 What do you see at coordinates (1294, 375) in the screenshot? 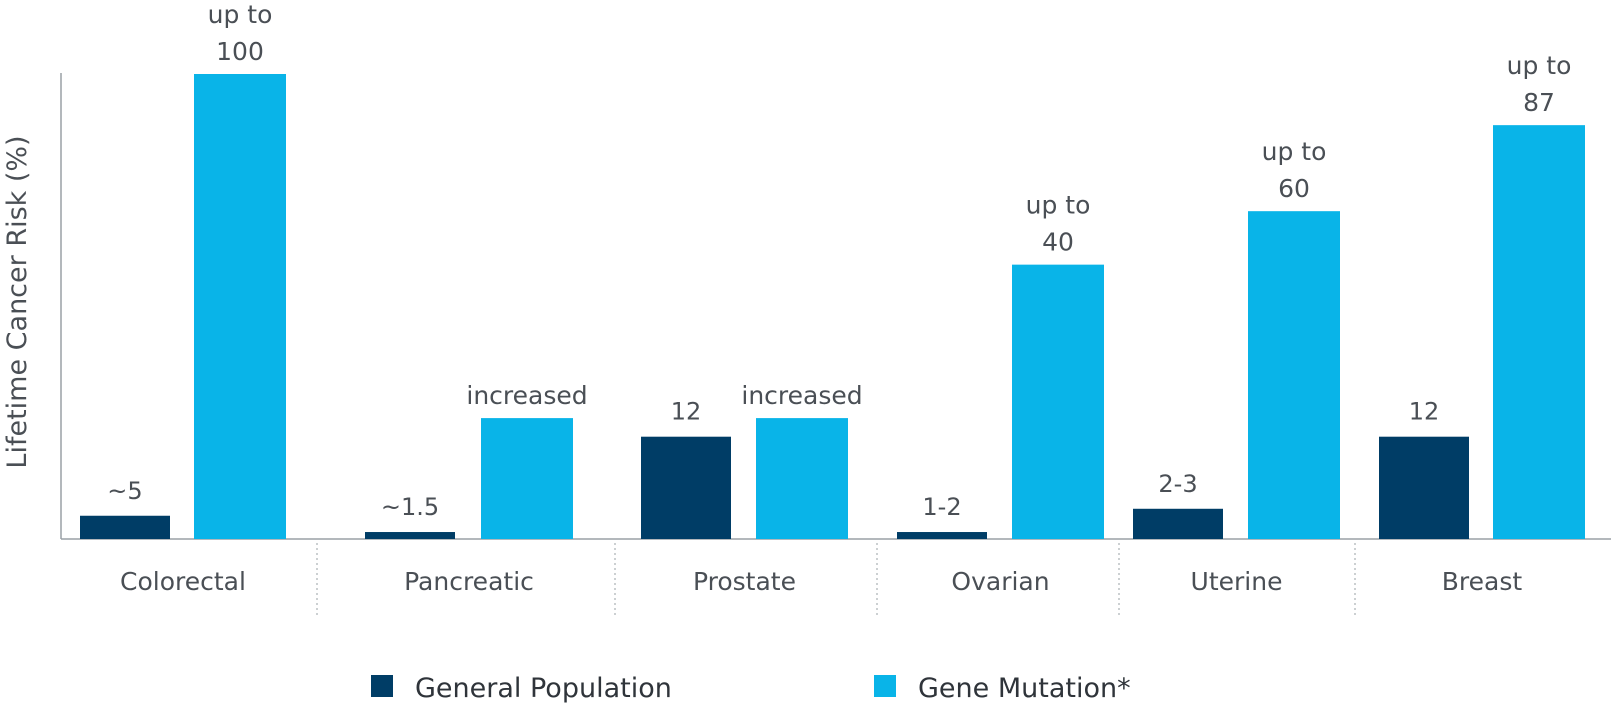
I see `bar-gene-mutation-uterine` at bounding box center [1294, 375].